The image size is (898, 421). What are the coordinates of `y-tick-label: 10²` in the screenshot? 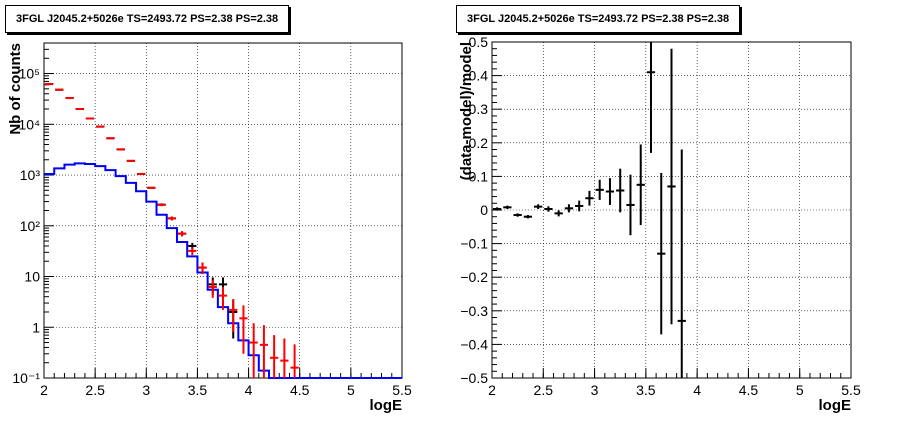 It's located at (30, 226).